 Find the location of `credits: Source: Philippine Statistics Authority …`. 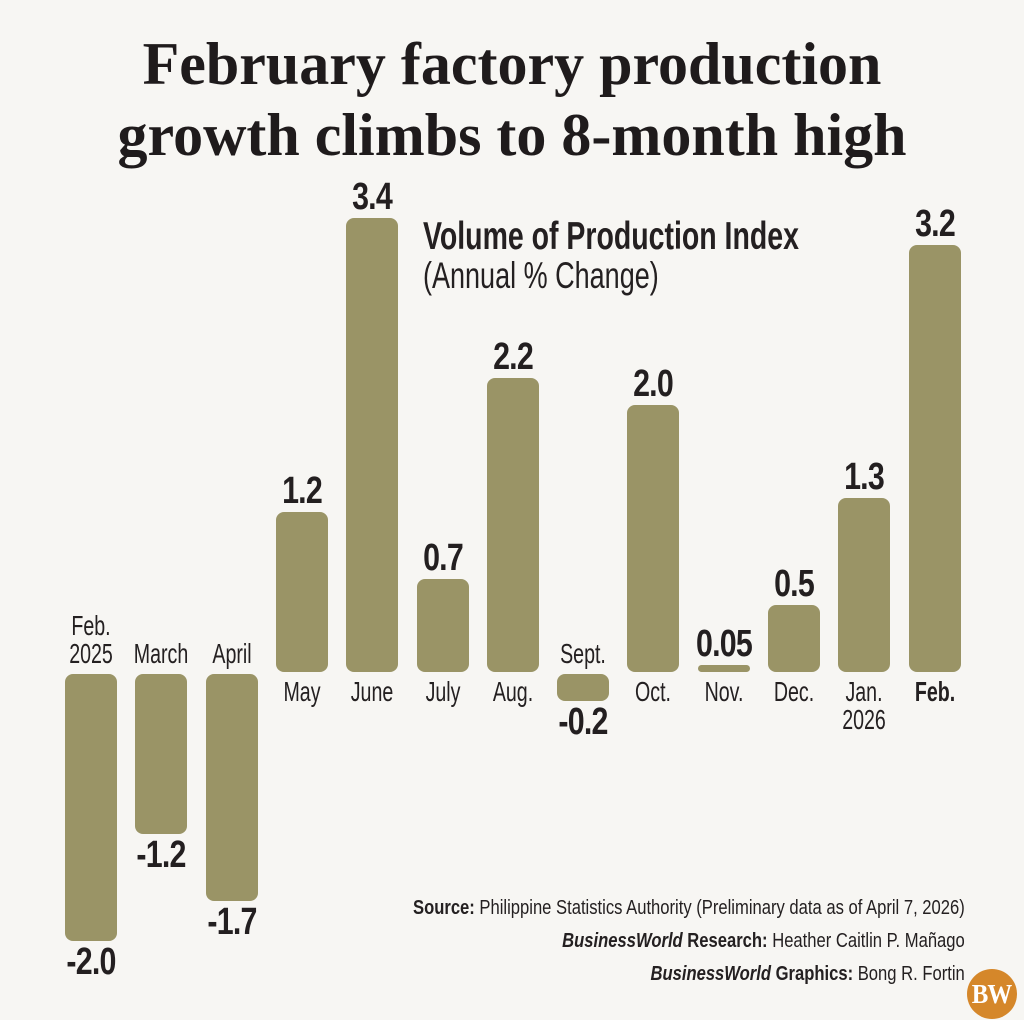

credits: Source: Philippine Statistics Authority … is located at coordinates (689, 941).